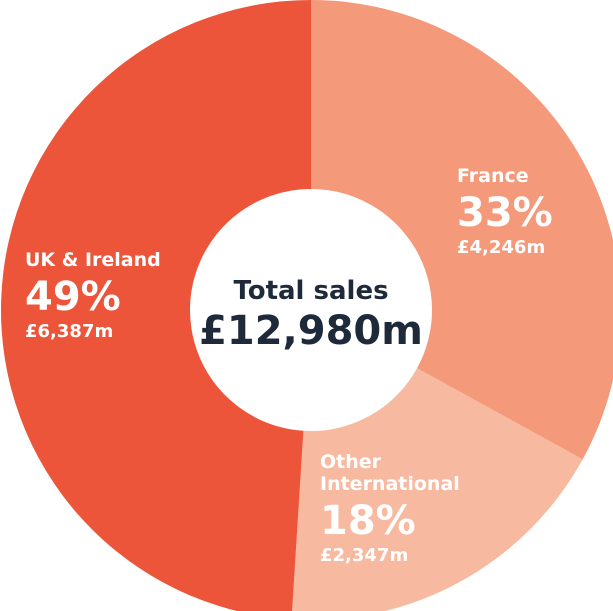 The image size is (613, 611). I want to click on slice-percent: 49%, so click(73, 296).